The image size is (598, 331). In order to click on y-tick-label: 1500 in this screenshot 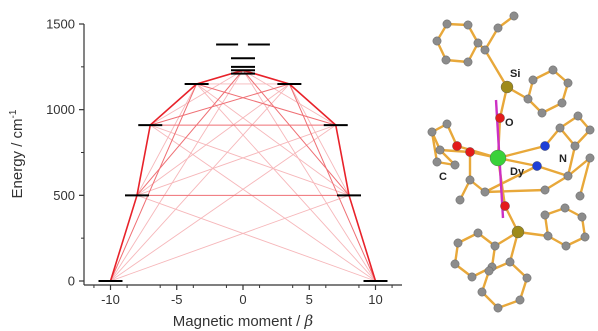, I will do `click(60, 24)`.